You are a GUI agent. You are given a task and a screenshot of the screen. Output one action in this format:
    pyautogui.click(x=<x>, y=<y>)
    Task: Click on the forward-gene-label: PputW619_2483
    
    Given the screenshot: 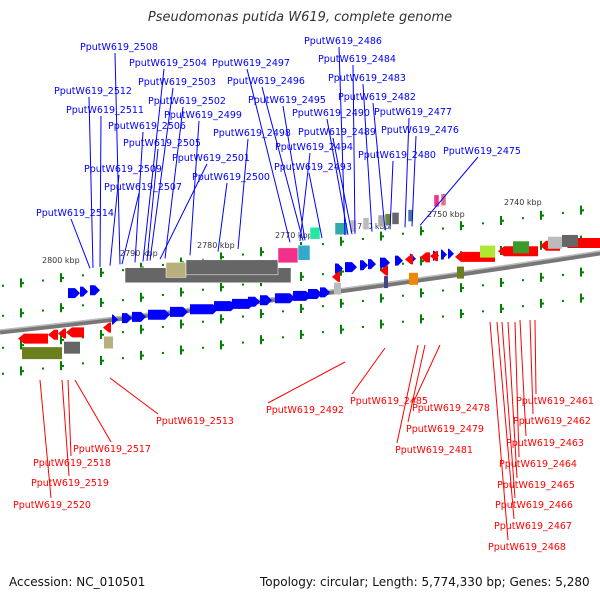 What is the action you would take?
    pyautogui.click(x=367, y=78)
    